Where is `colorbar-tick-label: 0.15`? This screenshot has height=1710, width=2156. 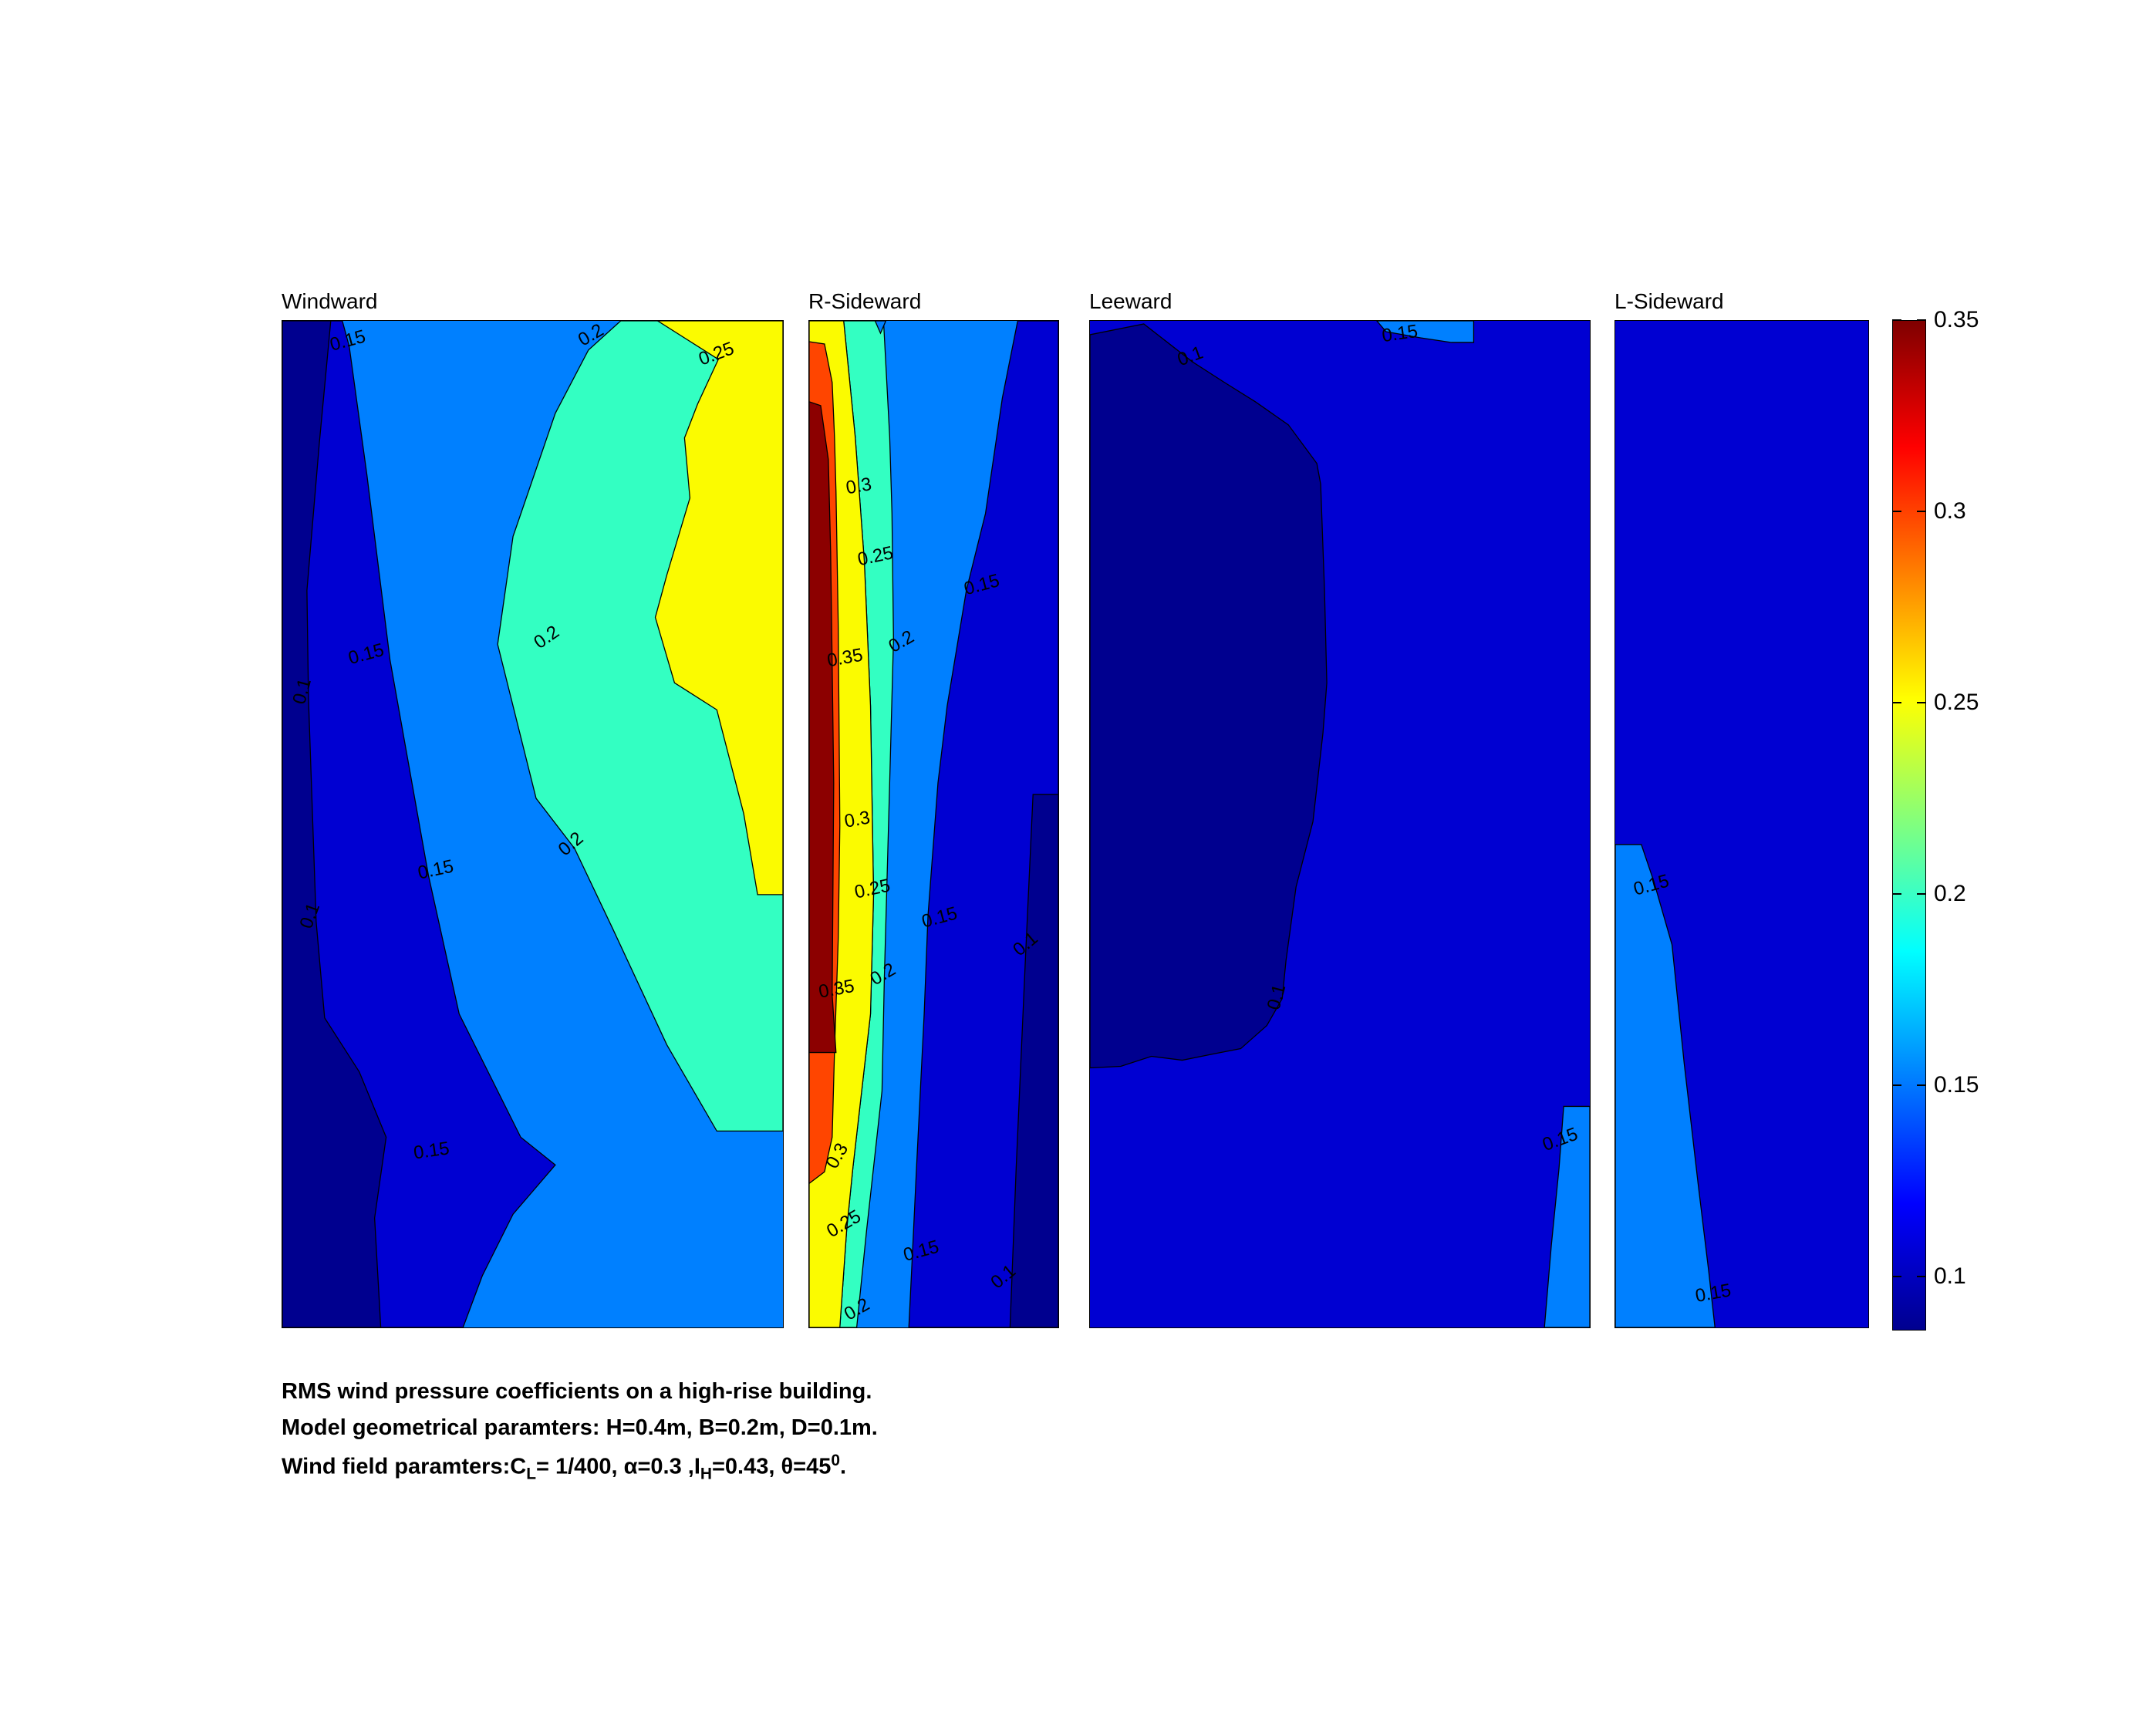
colorbar-tick-label: 0.15 is located at coordinates (1956, 1085).